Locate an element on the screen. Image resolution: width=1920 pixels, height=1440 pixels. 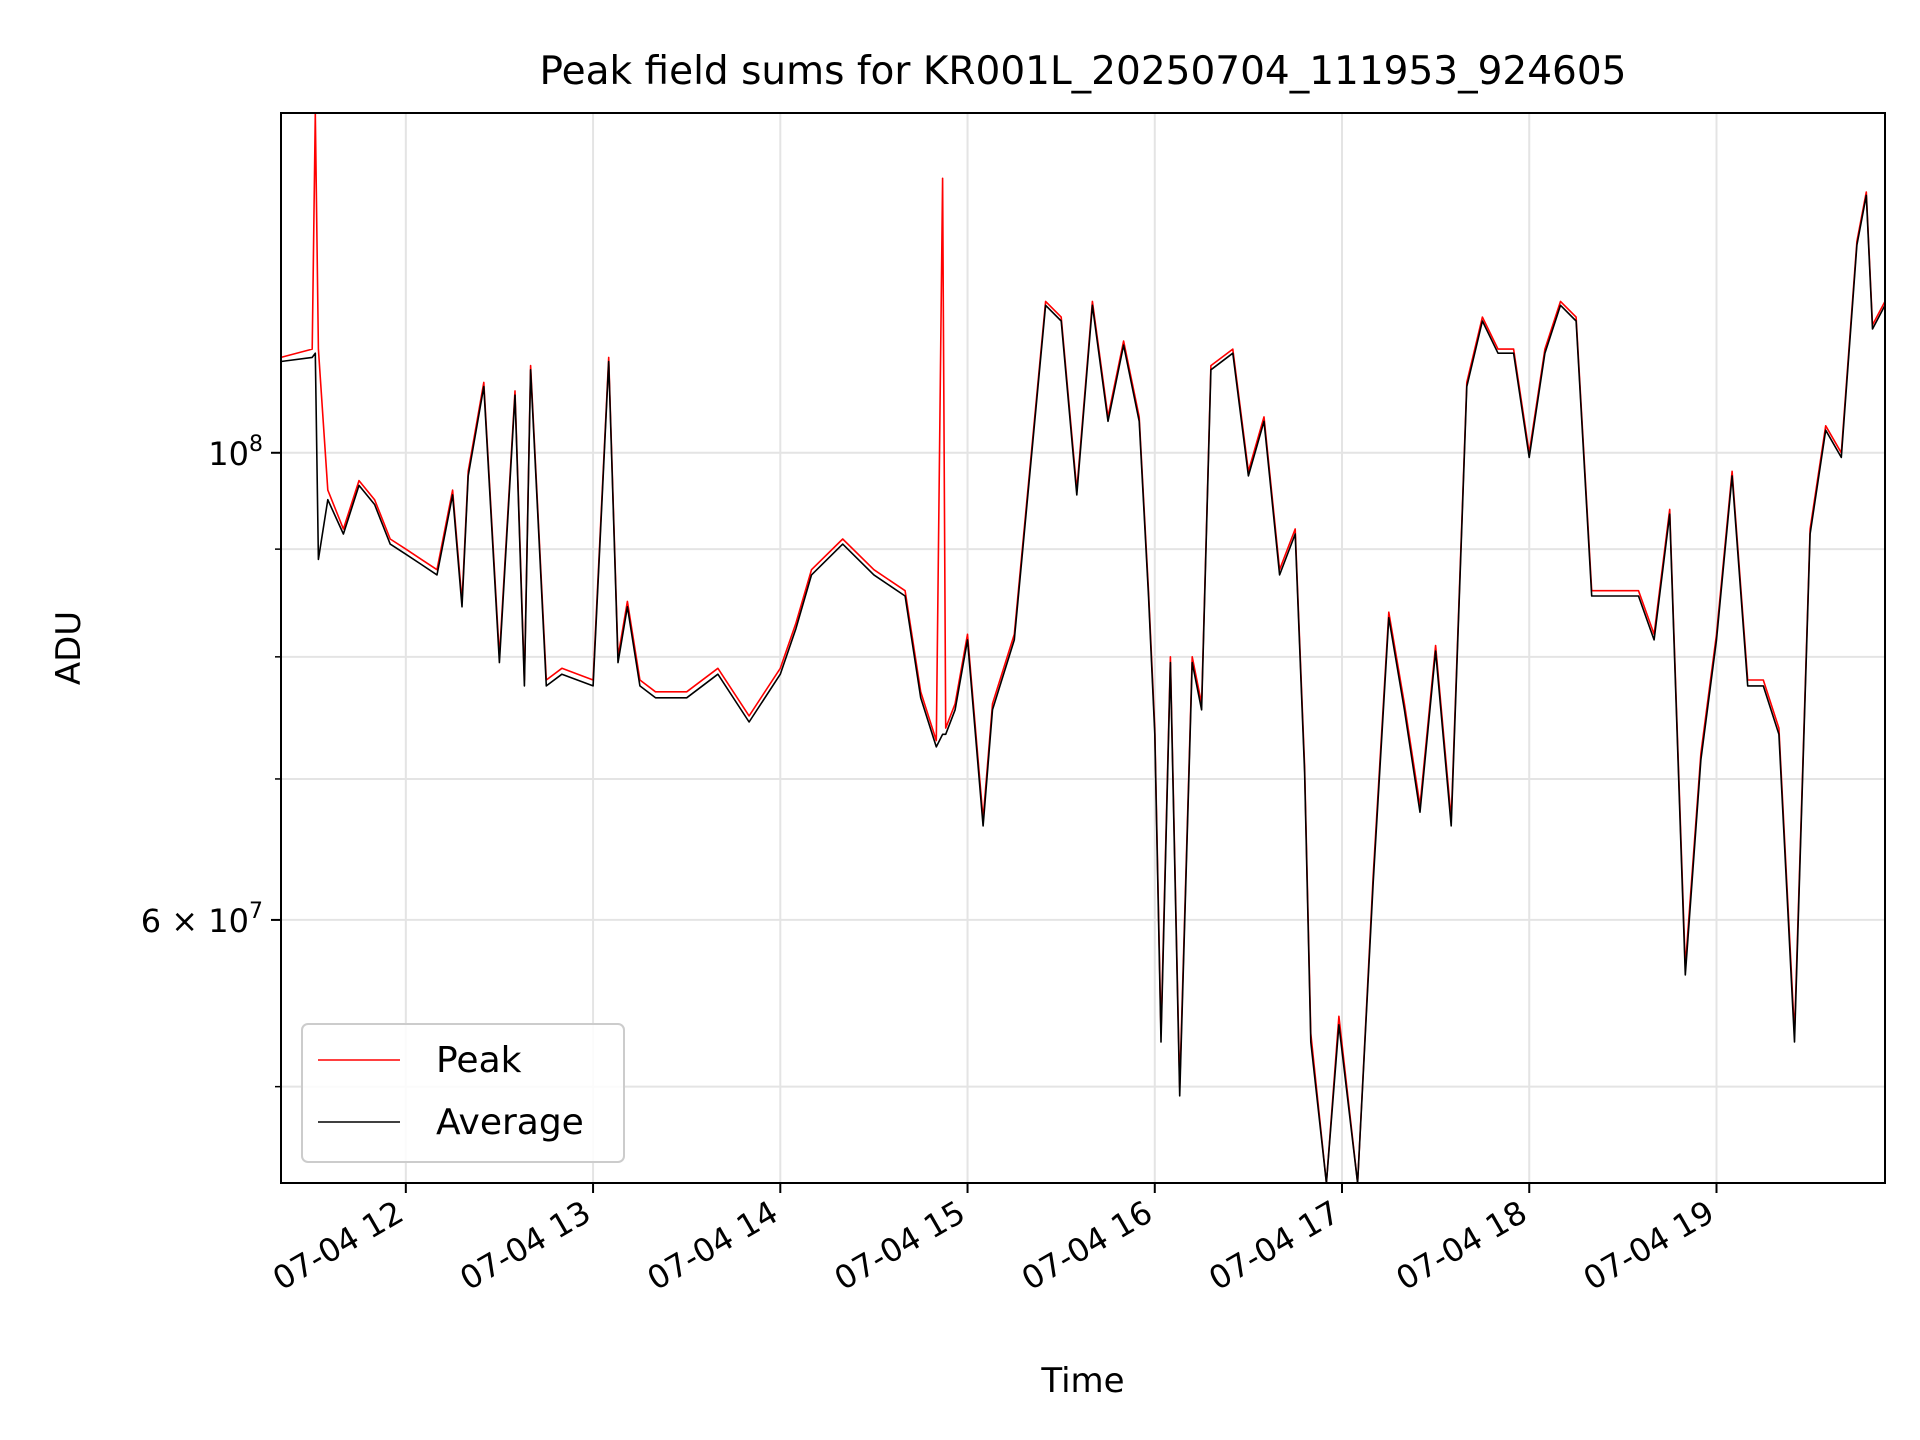
y-axis-label: ADU is located at coordinates (69, 648).